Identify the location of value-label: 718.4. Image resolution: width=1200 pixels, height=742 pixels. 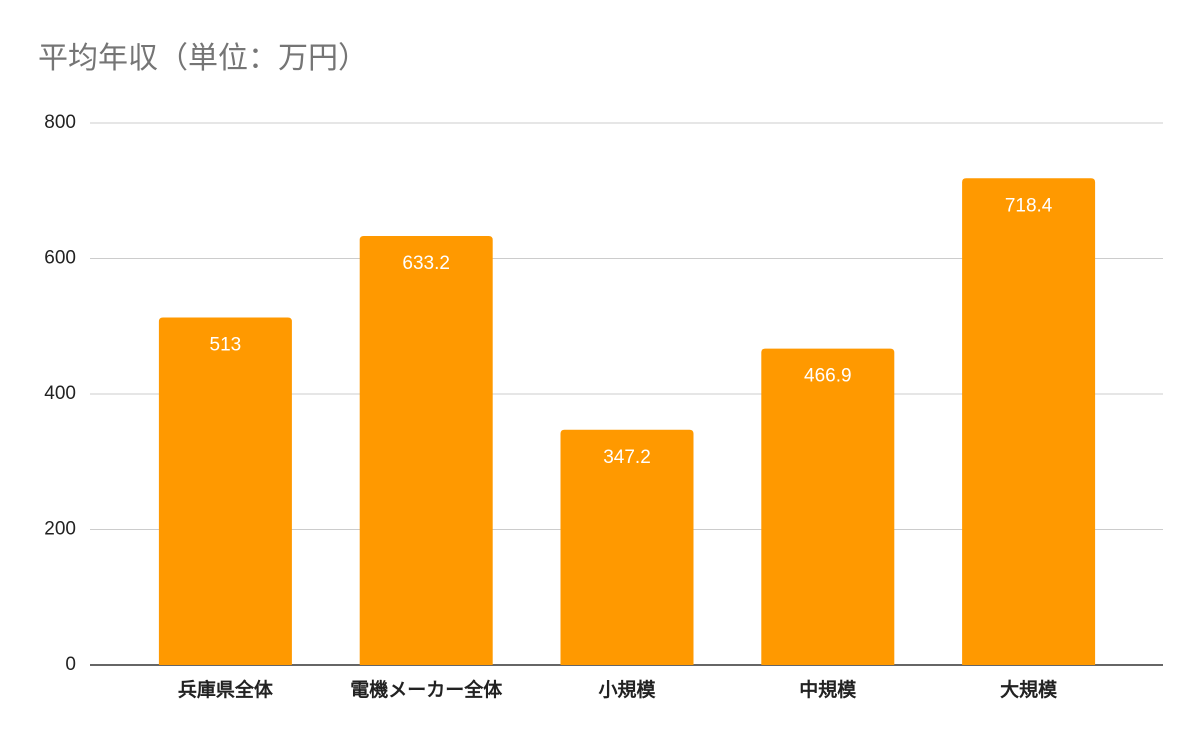
(1029, 205).